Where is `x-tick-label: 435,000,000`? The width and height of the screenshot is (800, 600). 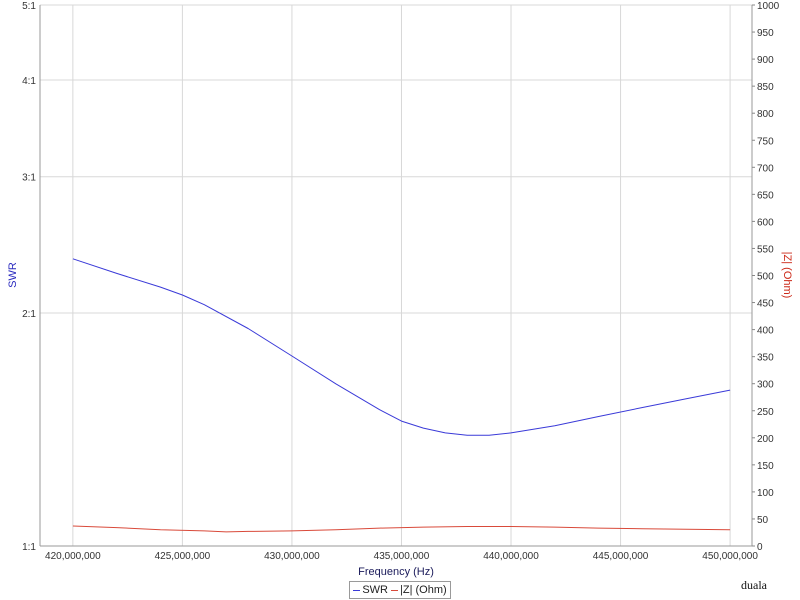
x-tick-label: 435,000,000 is located at coordinates (402, 556).